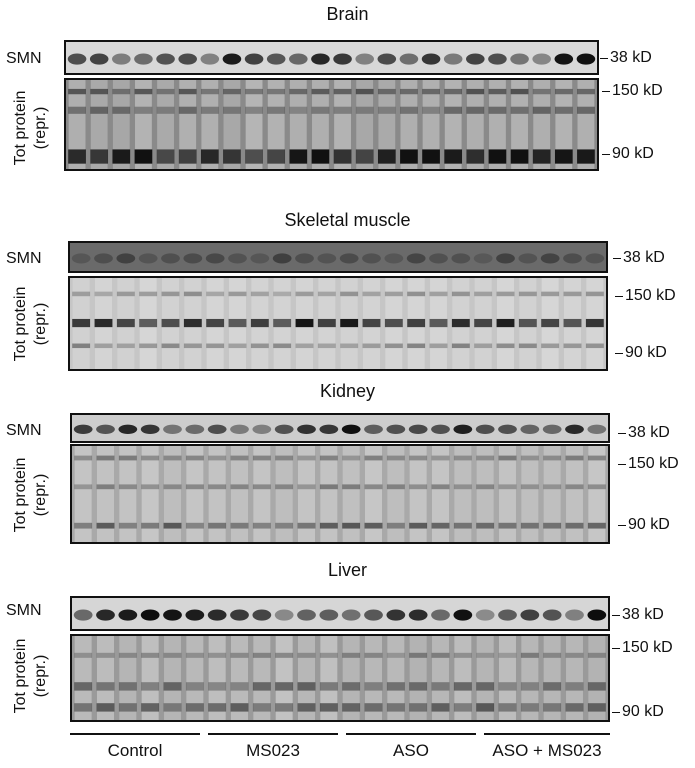 This screenshot has height=768, width=695. Describe the element at coordinates (24, 610) in the screenshot. I see `smn-label-liver: SMN` at that location.